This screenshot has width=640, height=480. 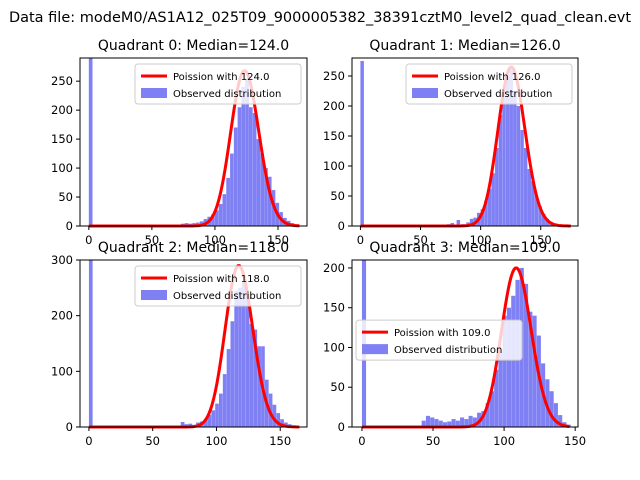 I want to click on legend-label-fit: Poission with 126.0, so click(x=492, y=77).